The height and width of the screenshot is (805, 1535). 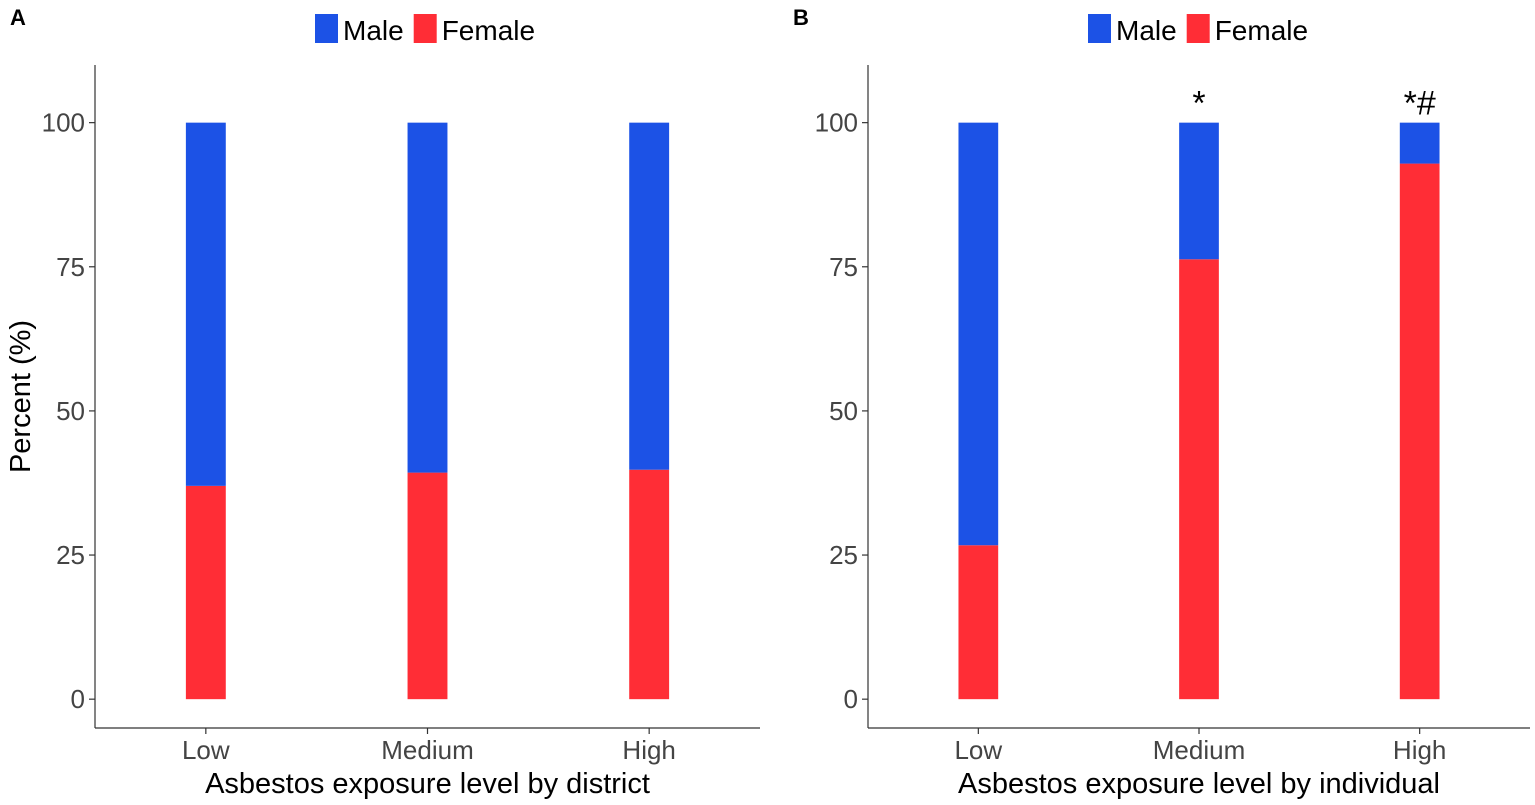 I want to click on x-axis-title: Asbestos exposure level by individual, so click(x=1199, y=784).